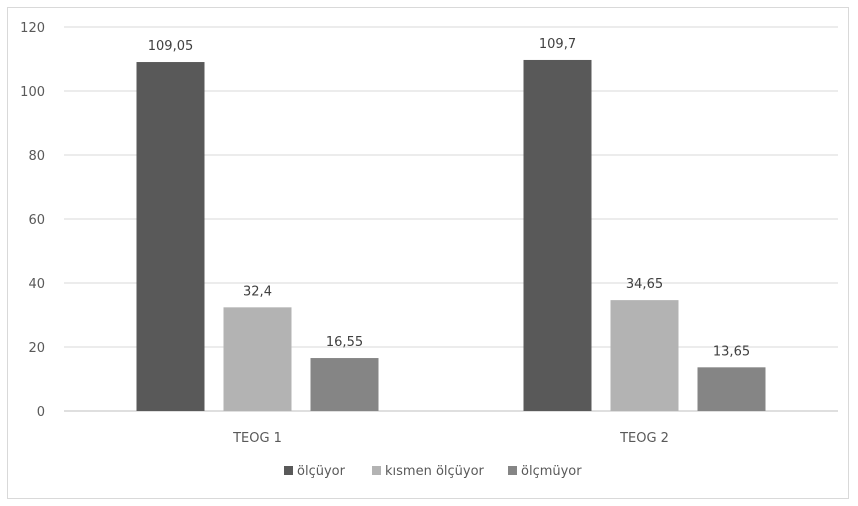 The height and width of the screenshot is (506, 858). Describe the element at coordinates (257, 291) in the screenshot. I see `data-label: 32,4` at that location.